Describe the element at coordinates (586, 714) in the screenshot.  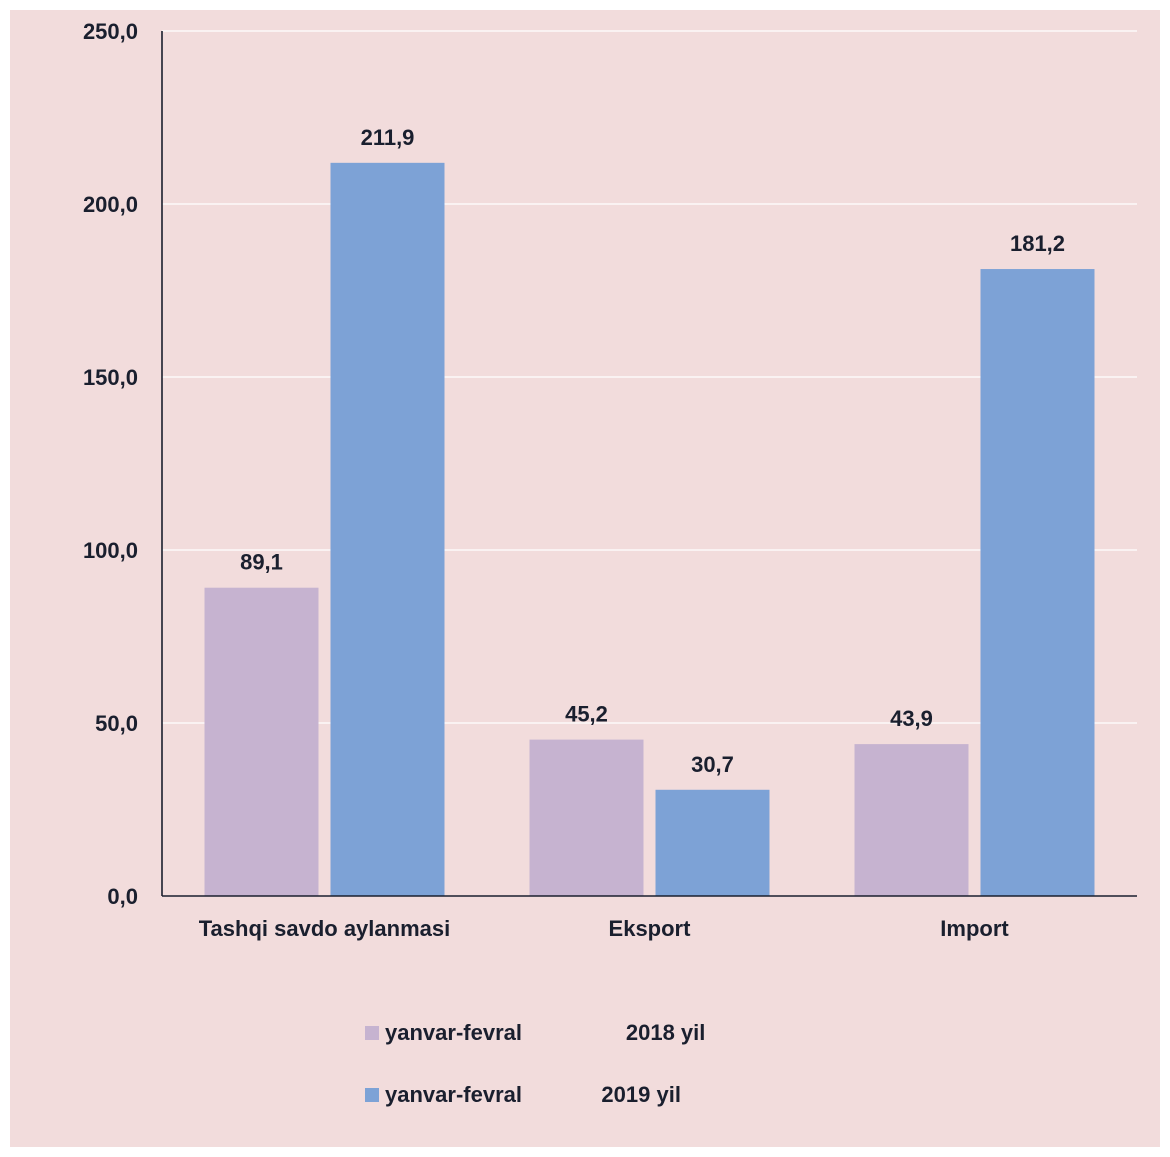
I see `data-label: 45,2` at that location.